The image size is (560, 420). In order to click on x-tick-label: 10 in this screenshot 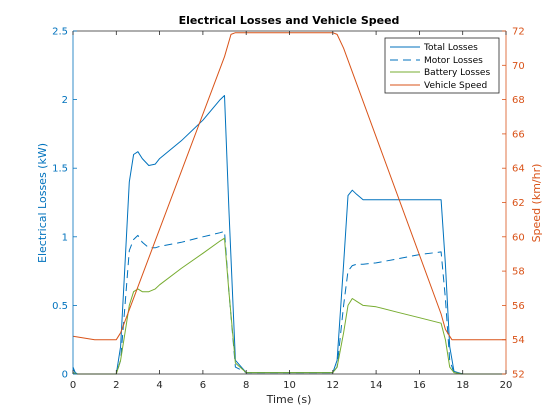, I will do `click(289, 385)`.